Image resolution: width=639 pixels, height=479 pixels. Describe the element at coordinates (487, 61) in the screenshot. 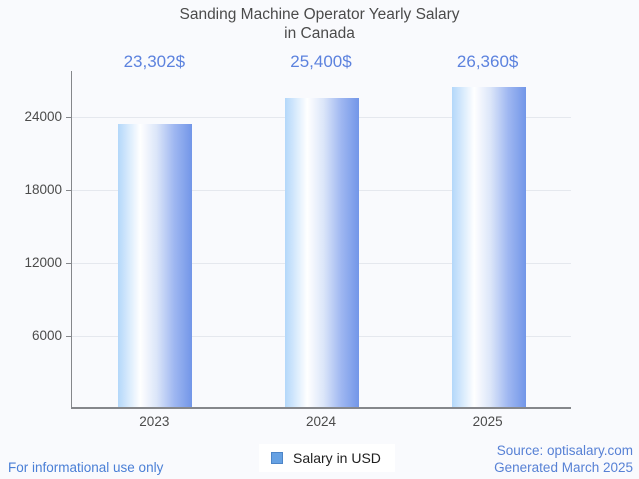

I see `value-label-2025: 26,360$` at that location.